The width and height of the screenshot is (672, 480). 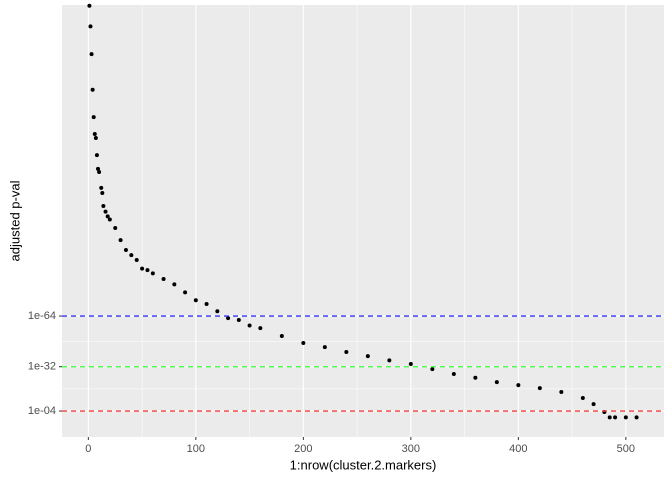 What do you see at coordinates (42, 367) in the screenshot?
I see `y-tick-label: 1e-32` at bounding box center [42, 367].